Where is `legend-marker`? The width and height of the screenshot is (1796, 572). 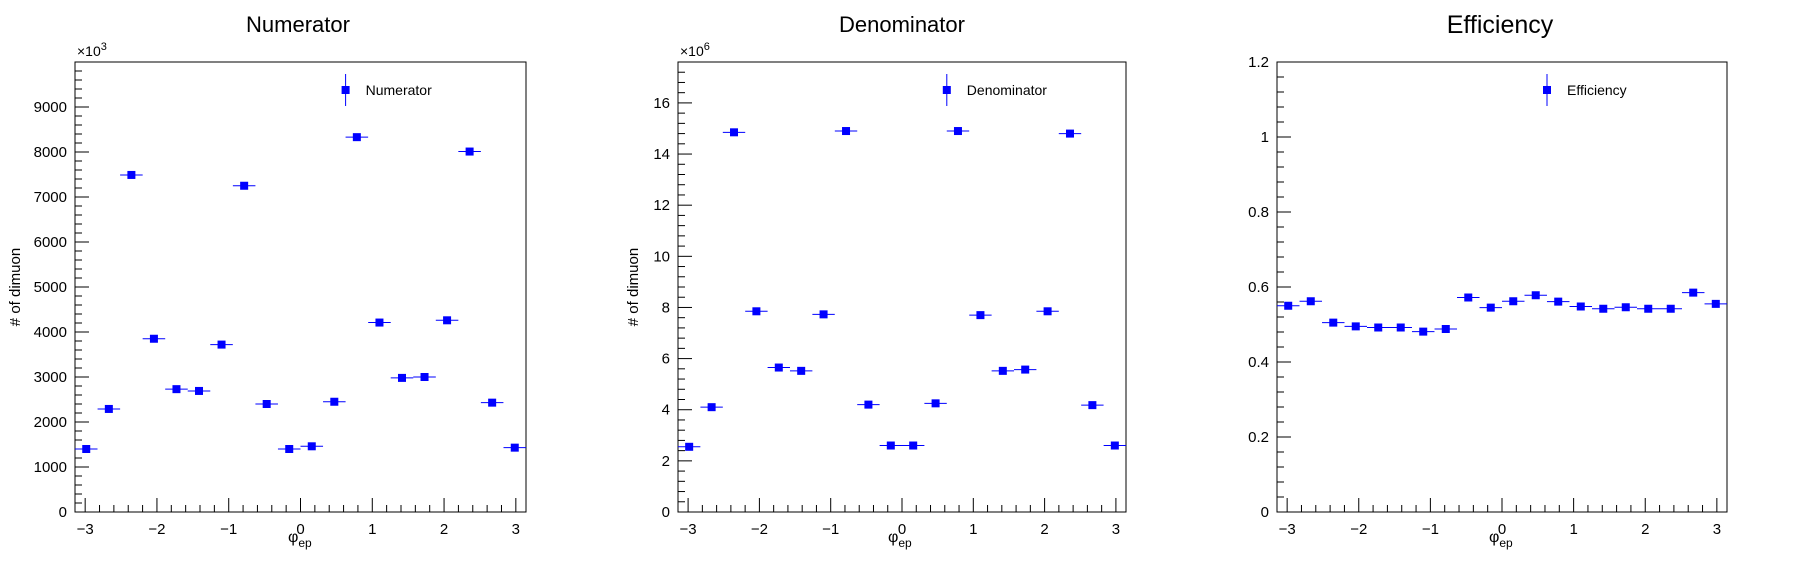
legend-marker is located at coordinates (1547, 90).